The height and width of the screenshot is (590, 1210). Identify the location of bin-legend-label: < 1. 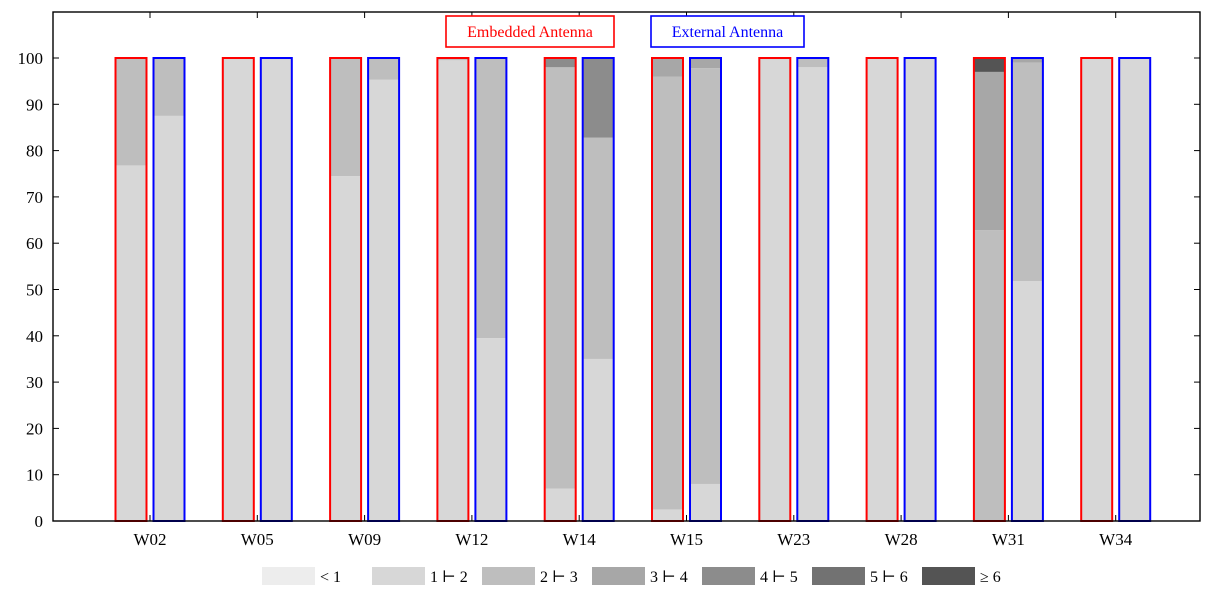
(330, 577).